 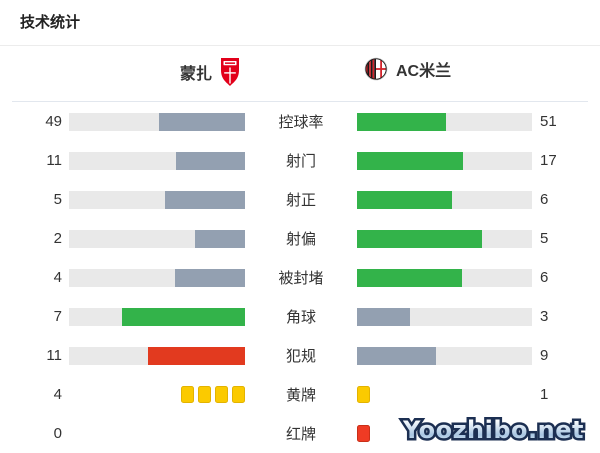 What do you see at coordinates (57, 238) in the screenshot?
I see `home-stat-value: 2` at bounding box center [57, 238].